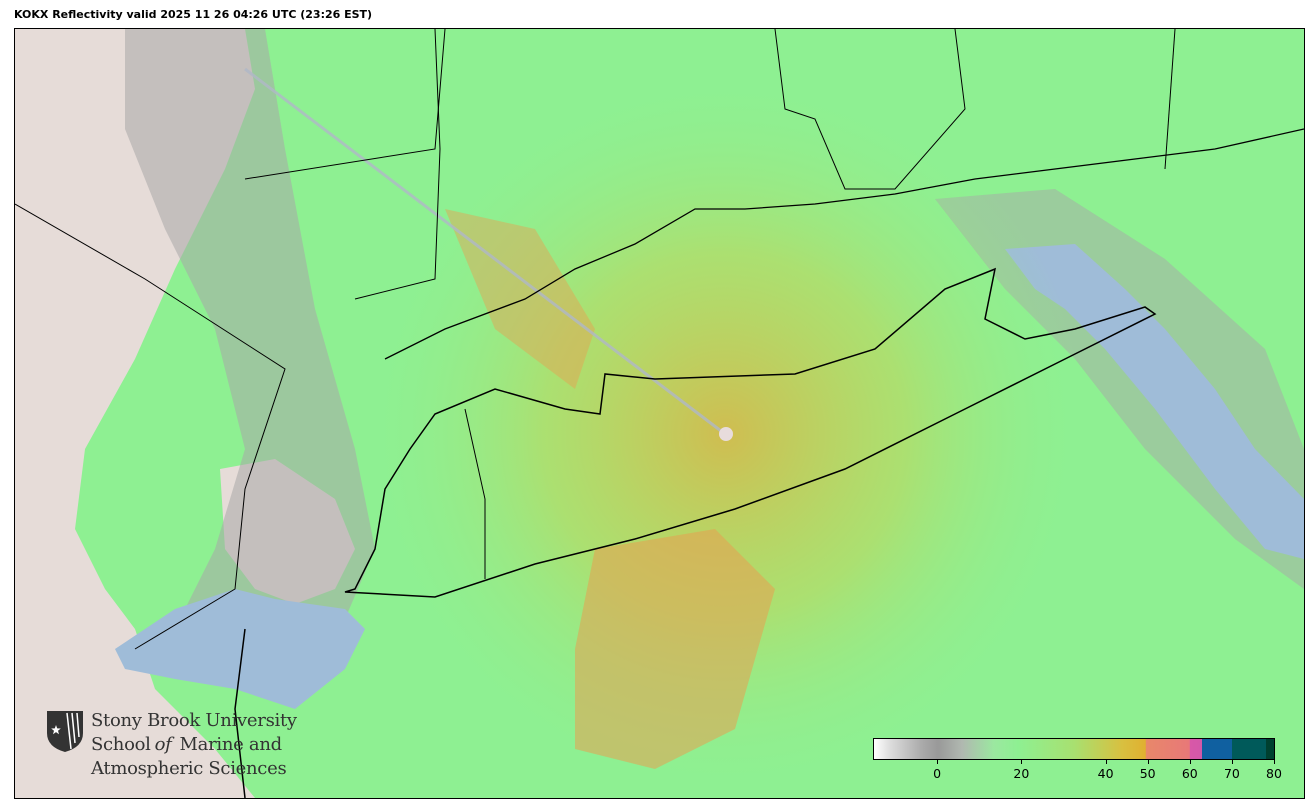 Image resolution: width=1316 pixels, height=811 pixels. What do you see at coordinates (397, 164) in the screenshot?
I see `state-border-ny-ct` at bounding box center [397, 164].